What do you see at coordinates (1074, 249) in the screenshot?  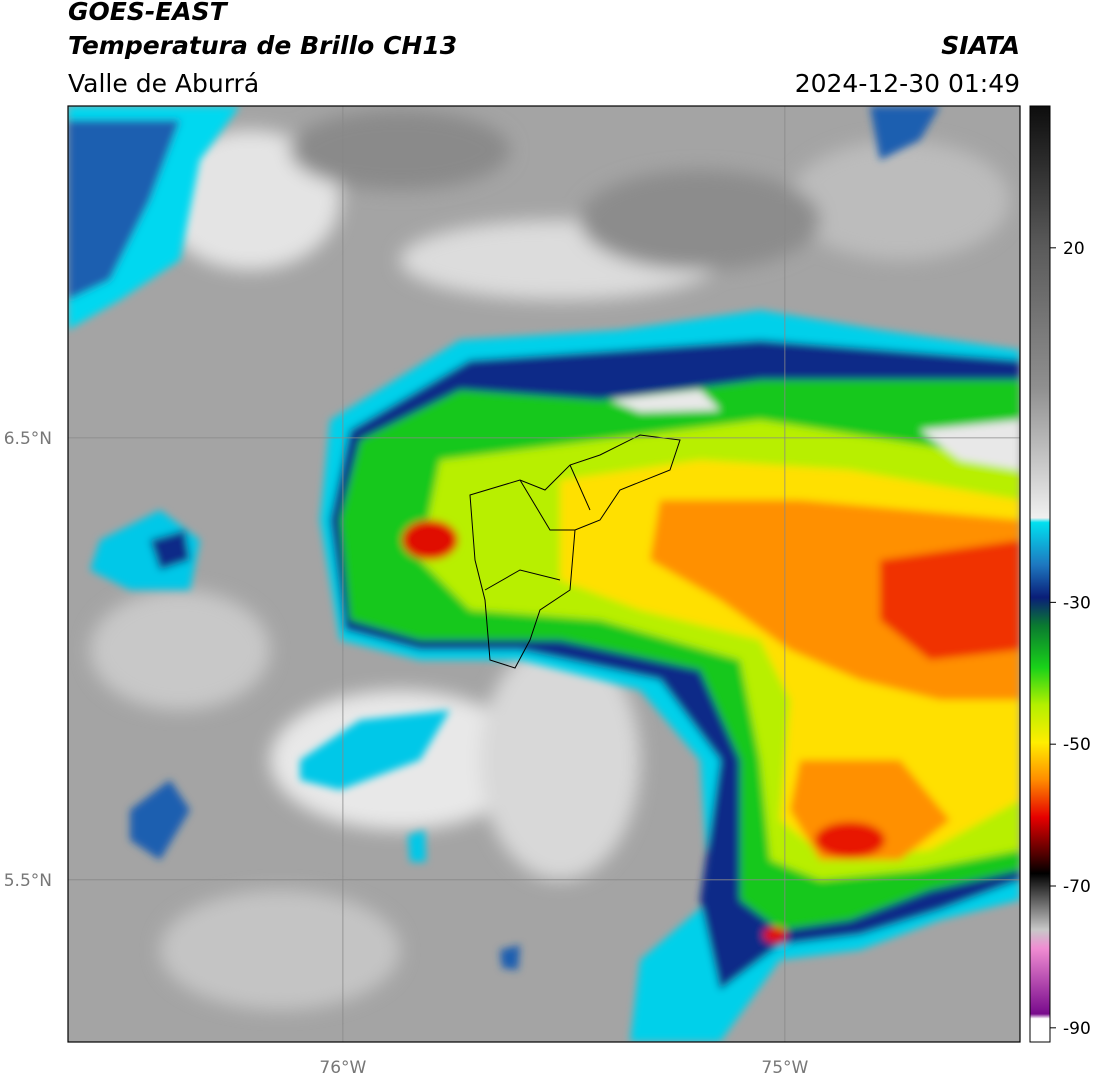 I see `colorbar-tick-label: 20` at bounding box center [1074, 249].